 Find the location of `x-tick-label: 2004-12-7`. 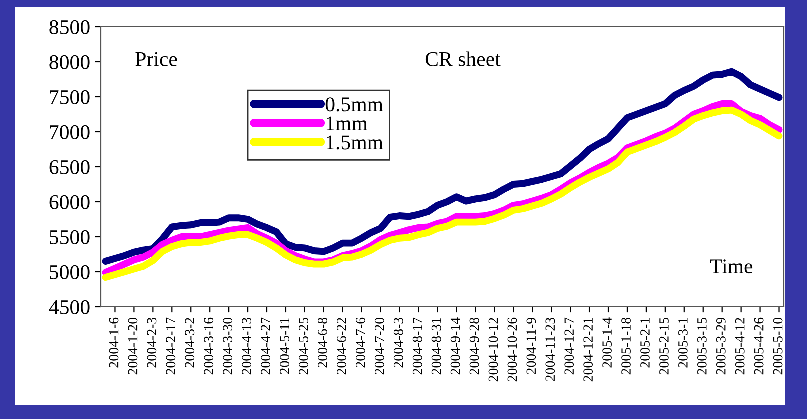

x-tick-label: 2004-12-7 is located at coordinates (569, 346).